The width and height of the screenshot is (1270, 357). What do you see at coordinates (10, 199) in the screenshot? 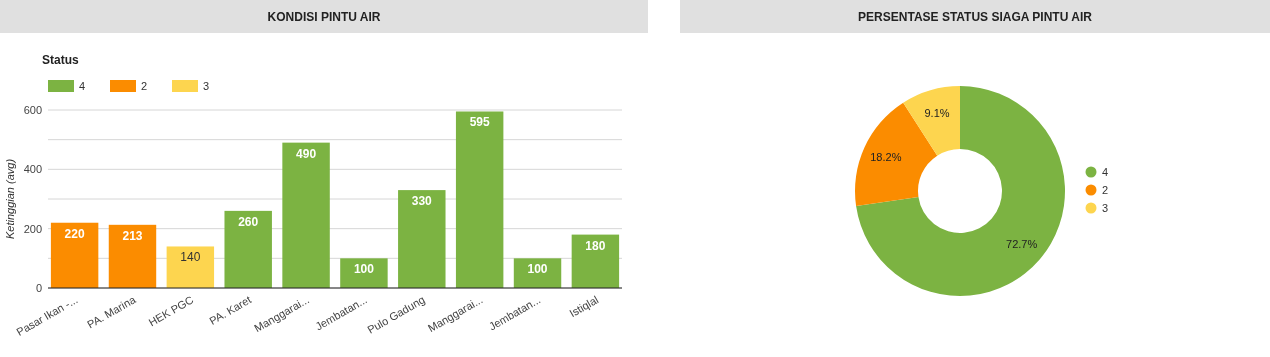
I see `y-axis-title: Ketinggian (avg)` at bounding box center [10, 199].